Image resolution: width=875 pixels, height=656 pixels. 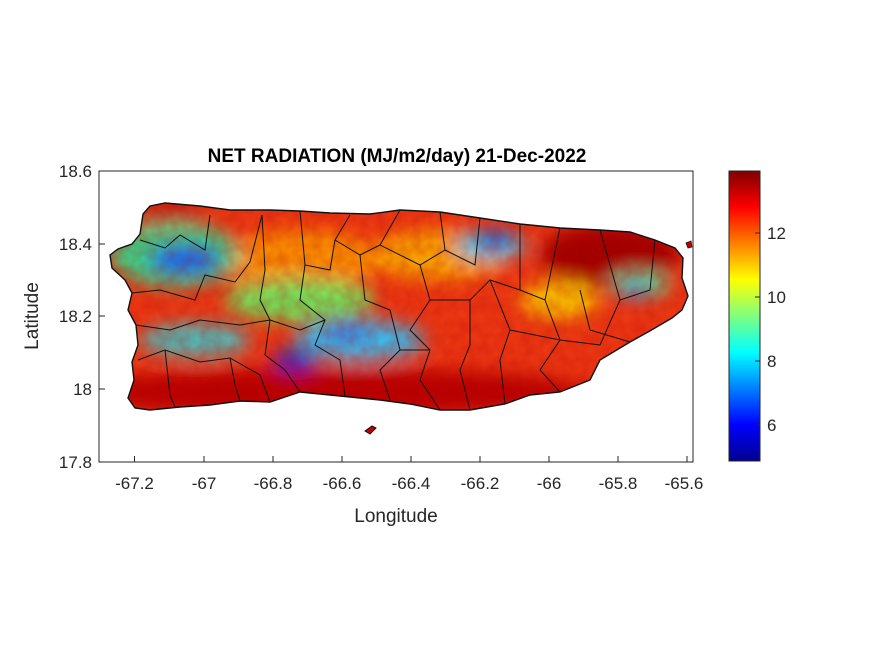 What do you see at coordinates (32, 316) in the screenshot?
I see `y-axis-title: Latitude` at bounding box center [32, 316].